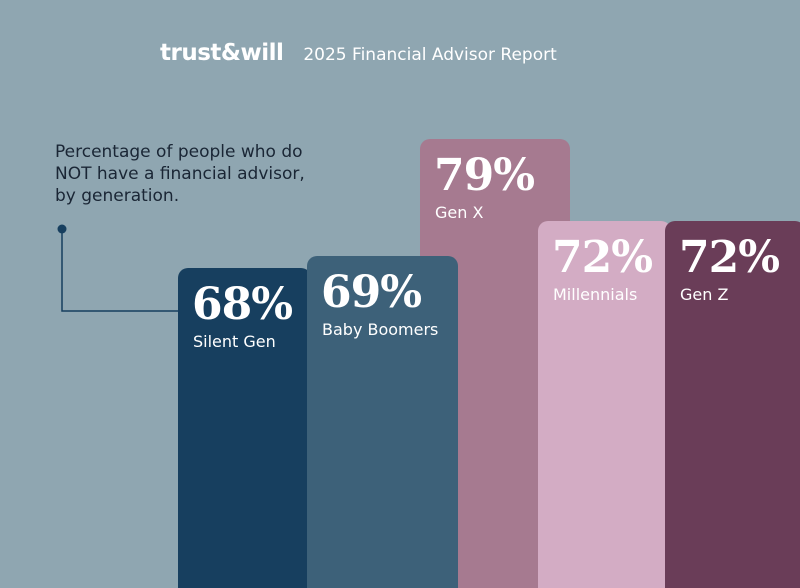  I want to click on category-label-gen-x: Gen X, so click(459, 212).